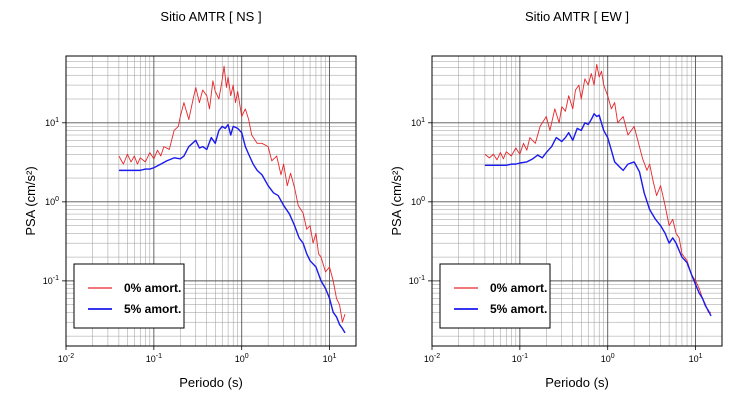 This screenshot has height=400, width=730. What do you see at coordinates (210, 16) in the screenshot?
I see `chart-title: Sitio AMTR [ NS ]` at bounding box center [210, 16].